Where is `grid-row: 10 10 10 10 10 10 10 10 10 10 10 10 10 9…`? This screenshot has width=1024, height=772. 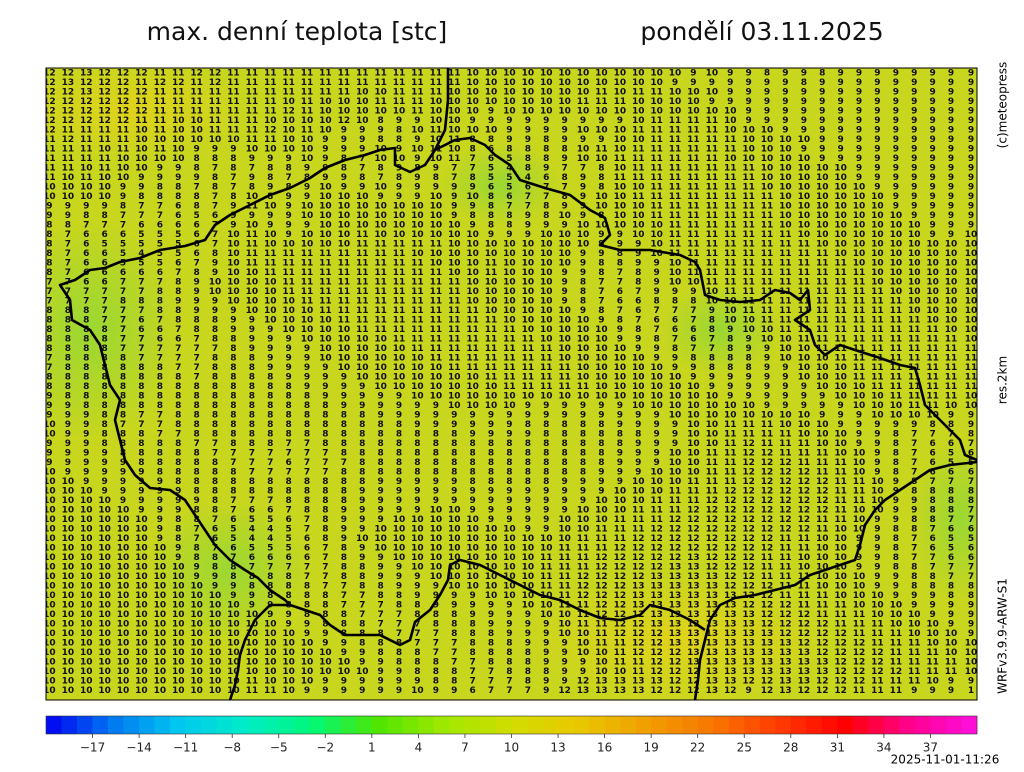 grid-row: 10 10 10 10 10 10 10 10 10 10 10 10 10 9… is located at coordinates (508, 624).